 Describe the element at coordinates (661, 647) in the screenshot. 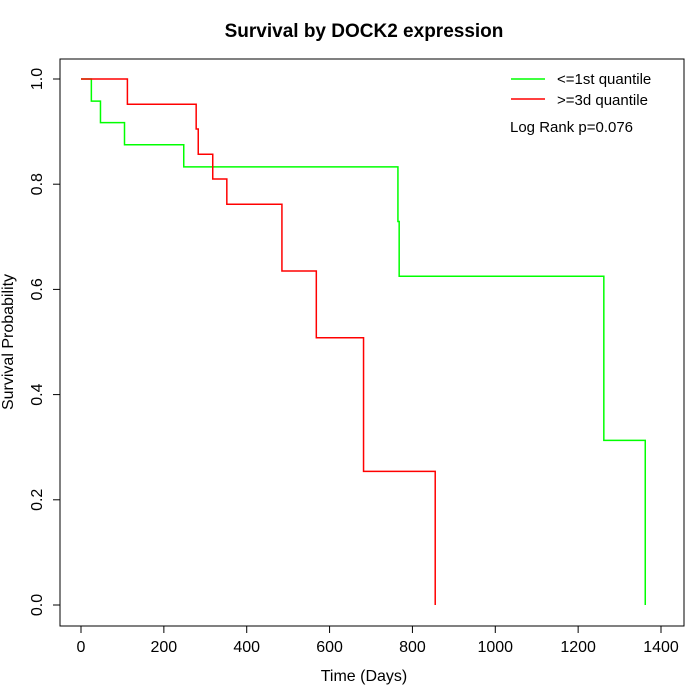

I see `x-tick-label: 1400` at that location.